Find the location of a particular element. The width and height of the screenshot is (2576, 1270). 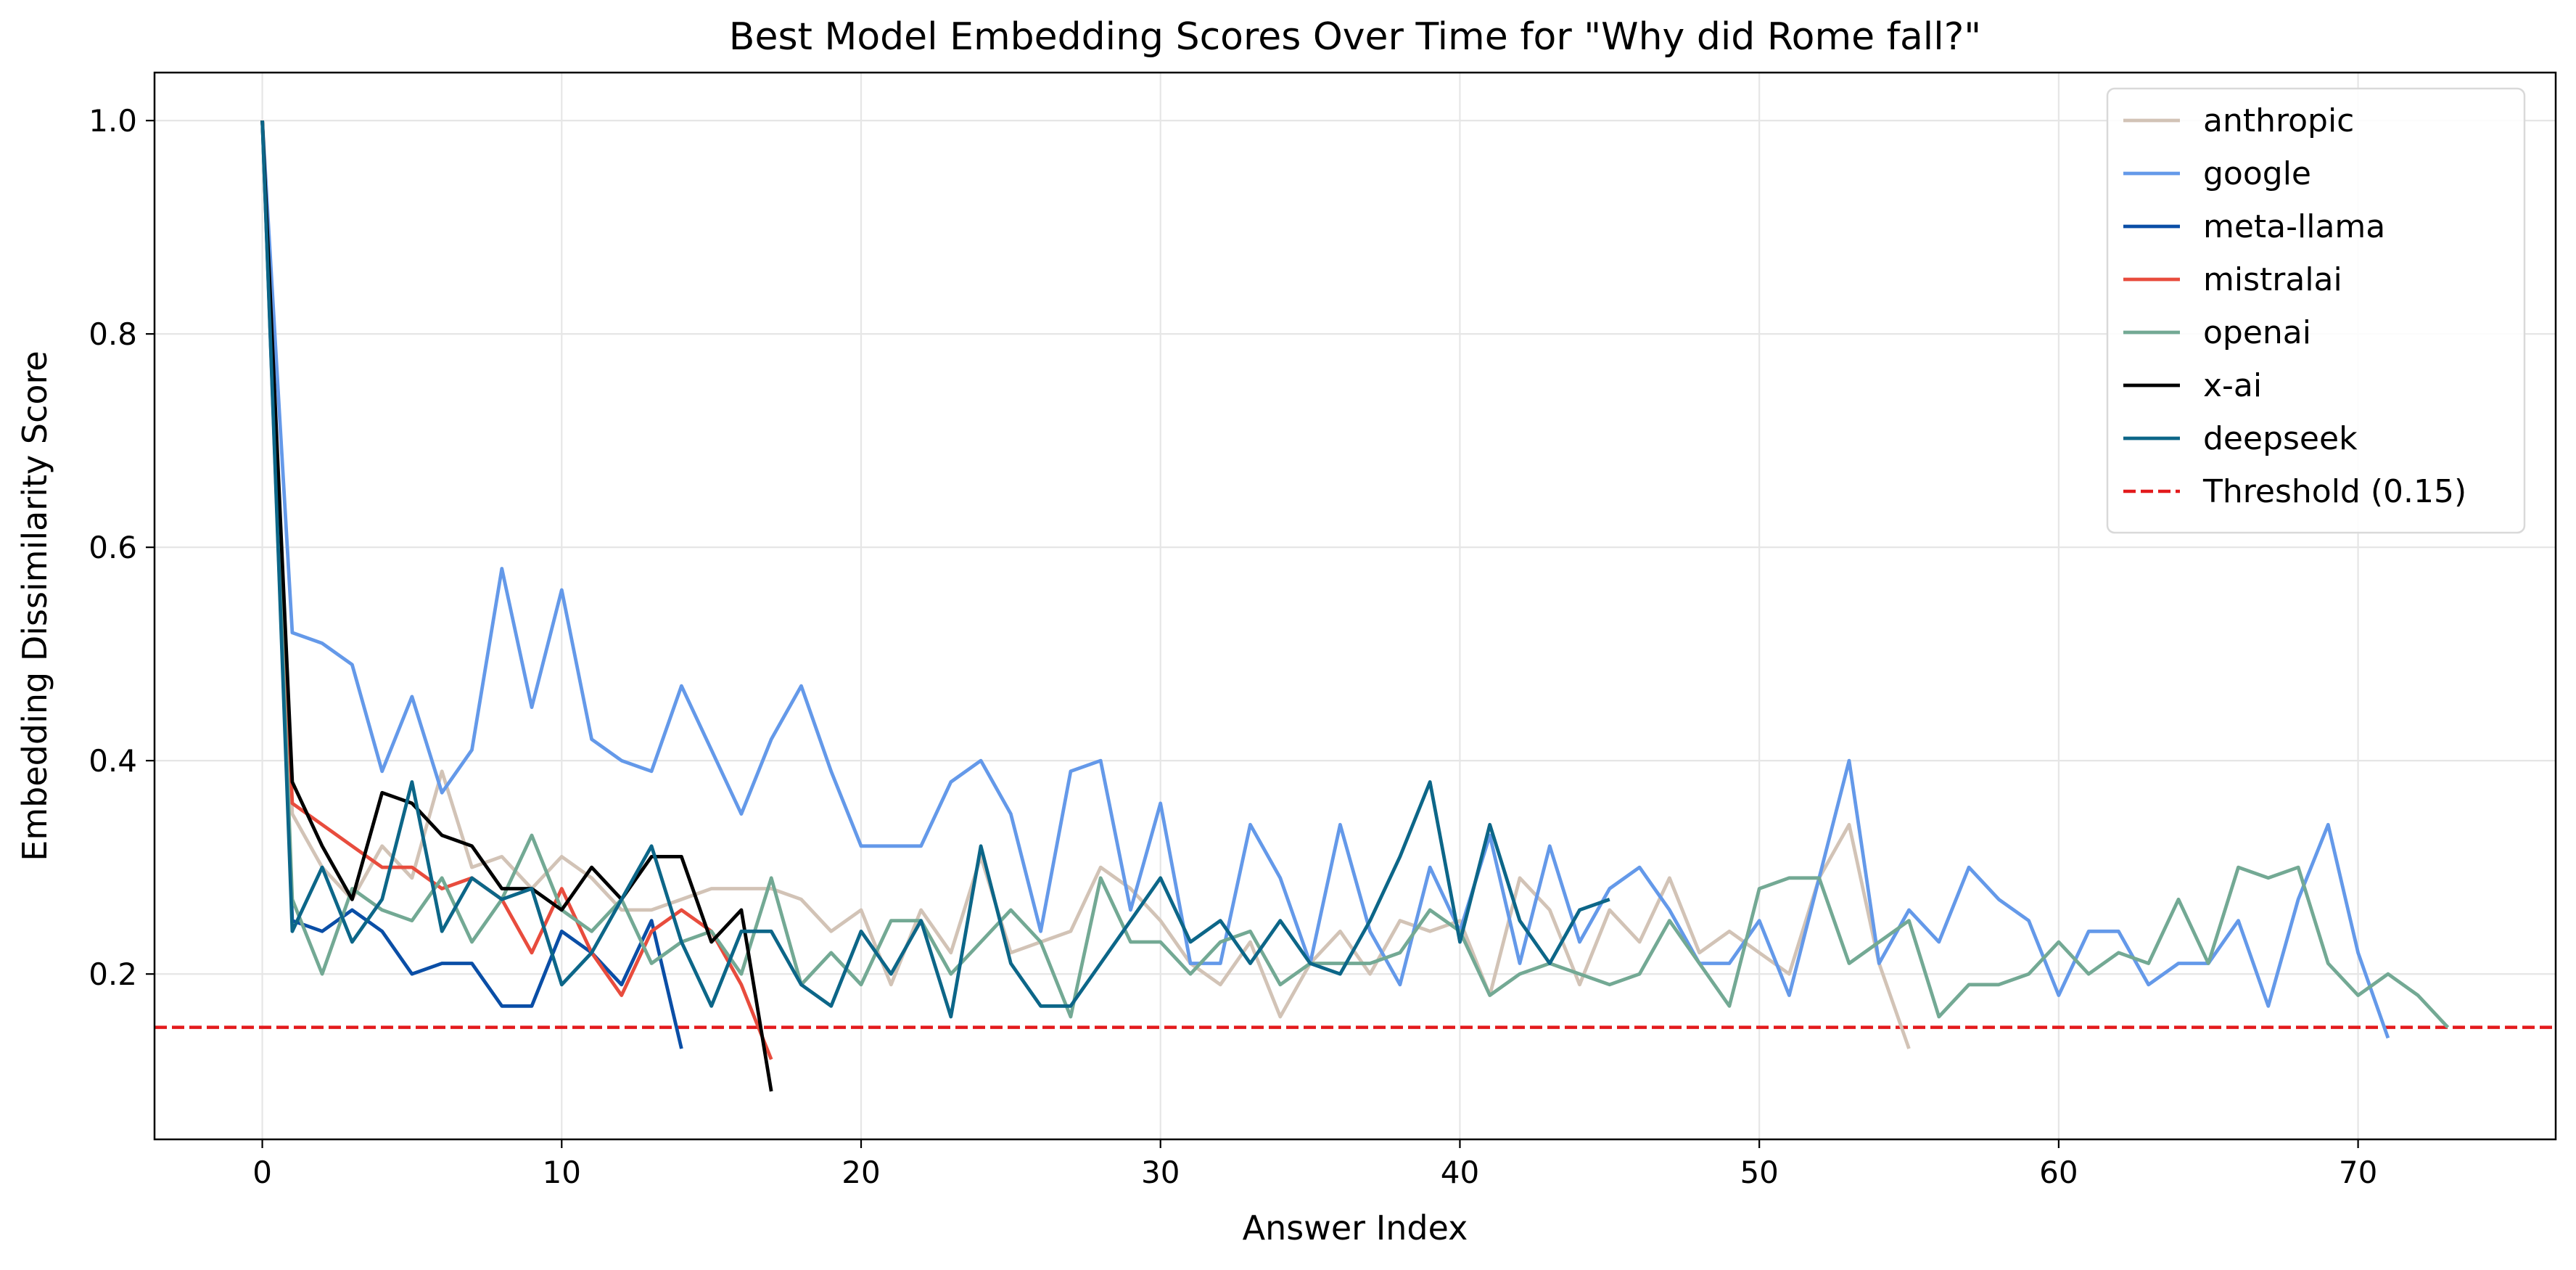

legend-label: anthropic is located at coordinates (2278, 120).